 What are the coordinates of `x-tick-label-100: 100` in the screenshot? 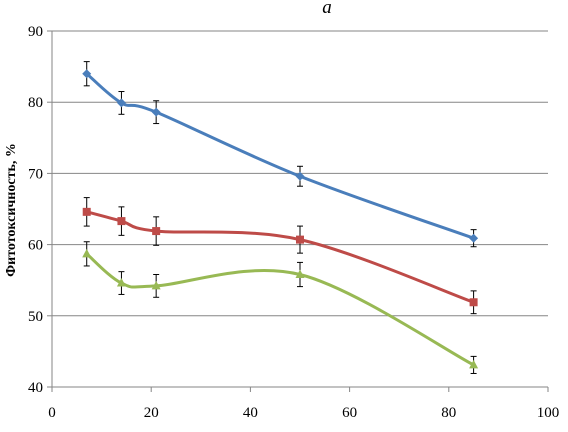 It's located at (548, 413).